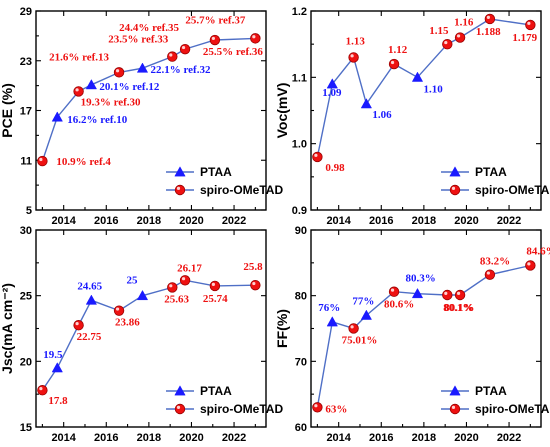 Image resolution: width=550 pixels, height=447 pixels. Describe the element at coordinates (420, 279) in the screenshot. I see `data-label: 80.3%` at that location.